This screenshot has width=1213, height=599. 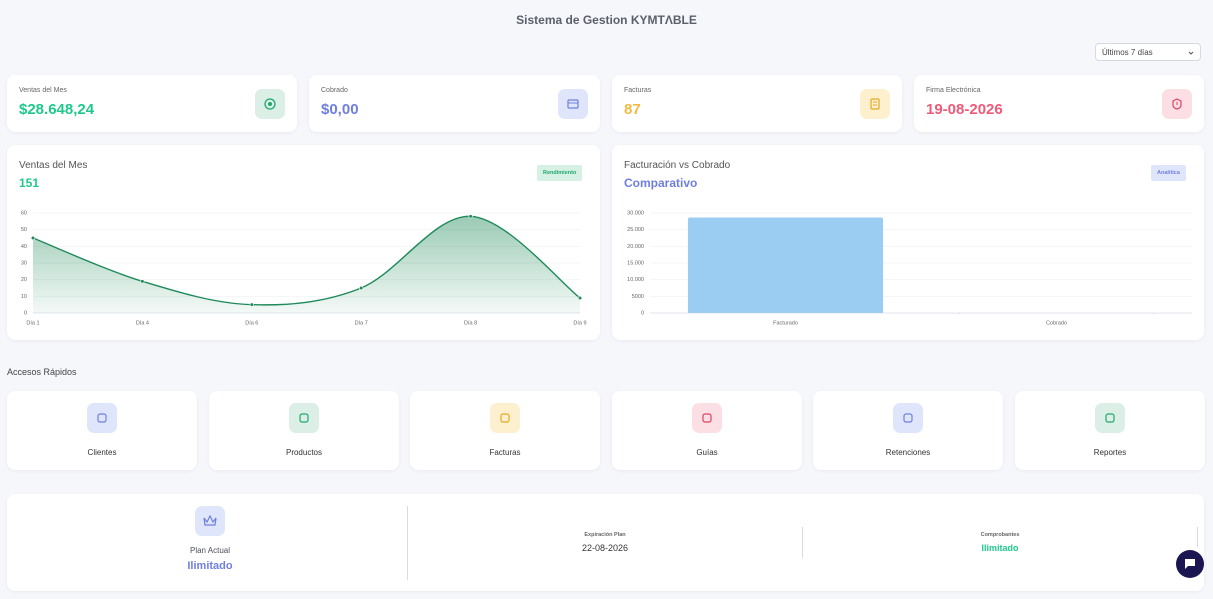 What do you see at coordinates (1000, 535) in the screenshot?
I see `plan-label: Comprobantes` at bounding box center [1000, 535].